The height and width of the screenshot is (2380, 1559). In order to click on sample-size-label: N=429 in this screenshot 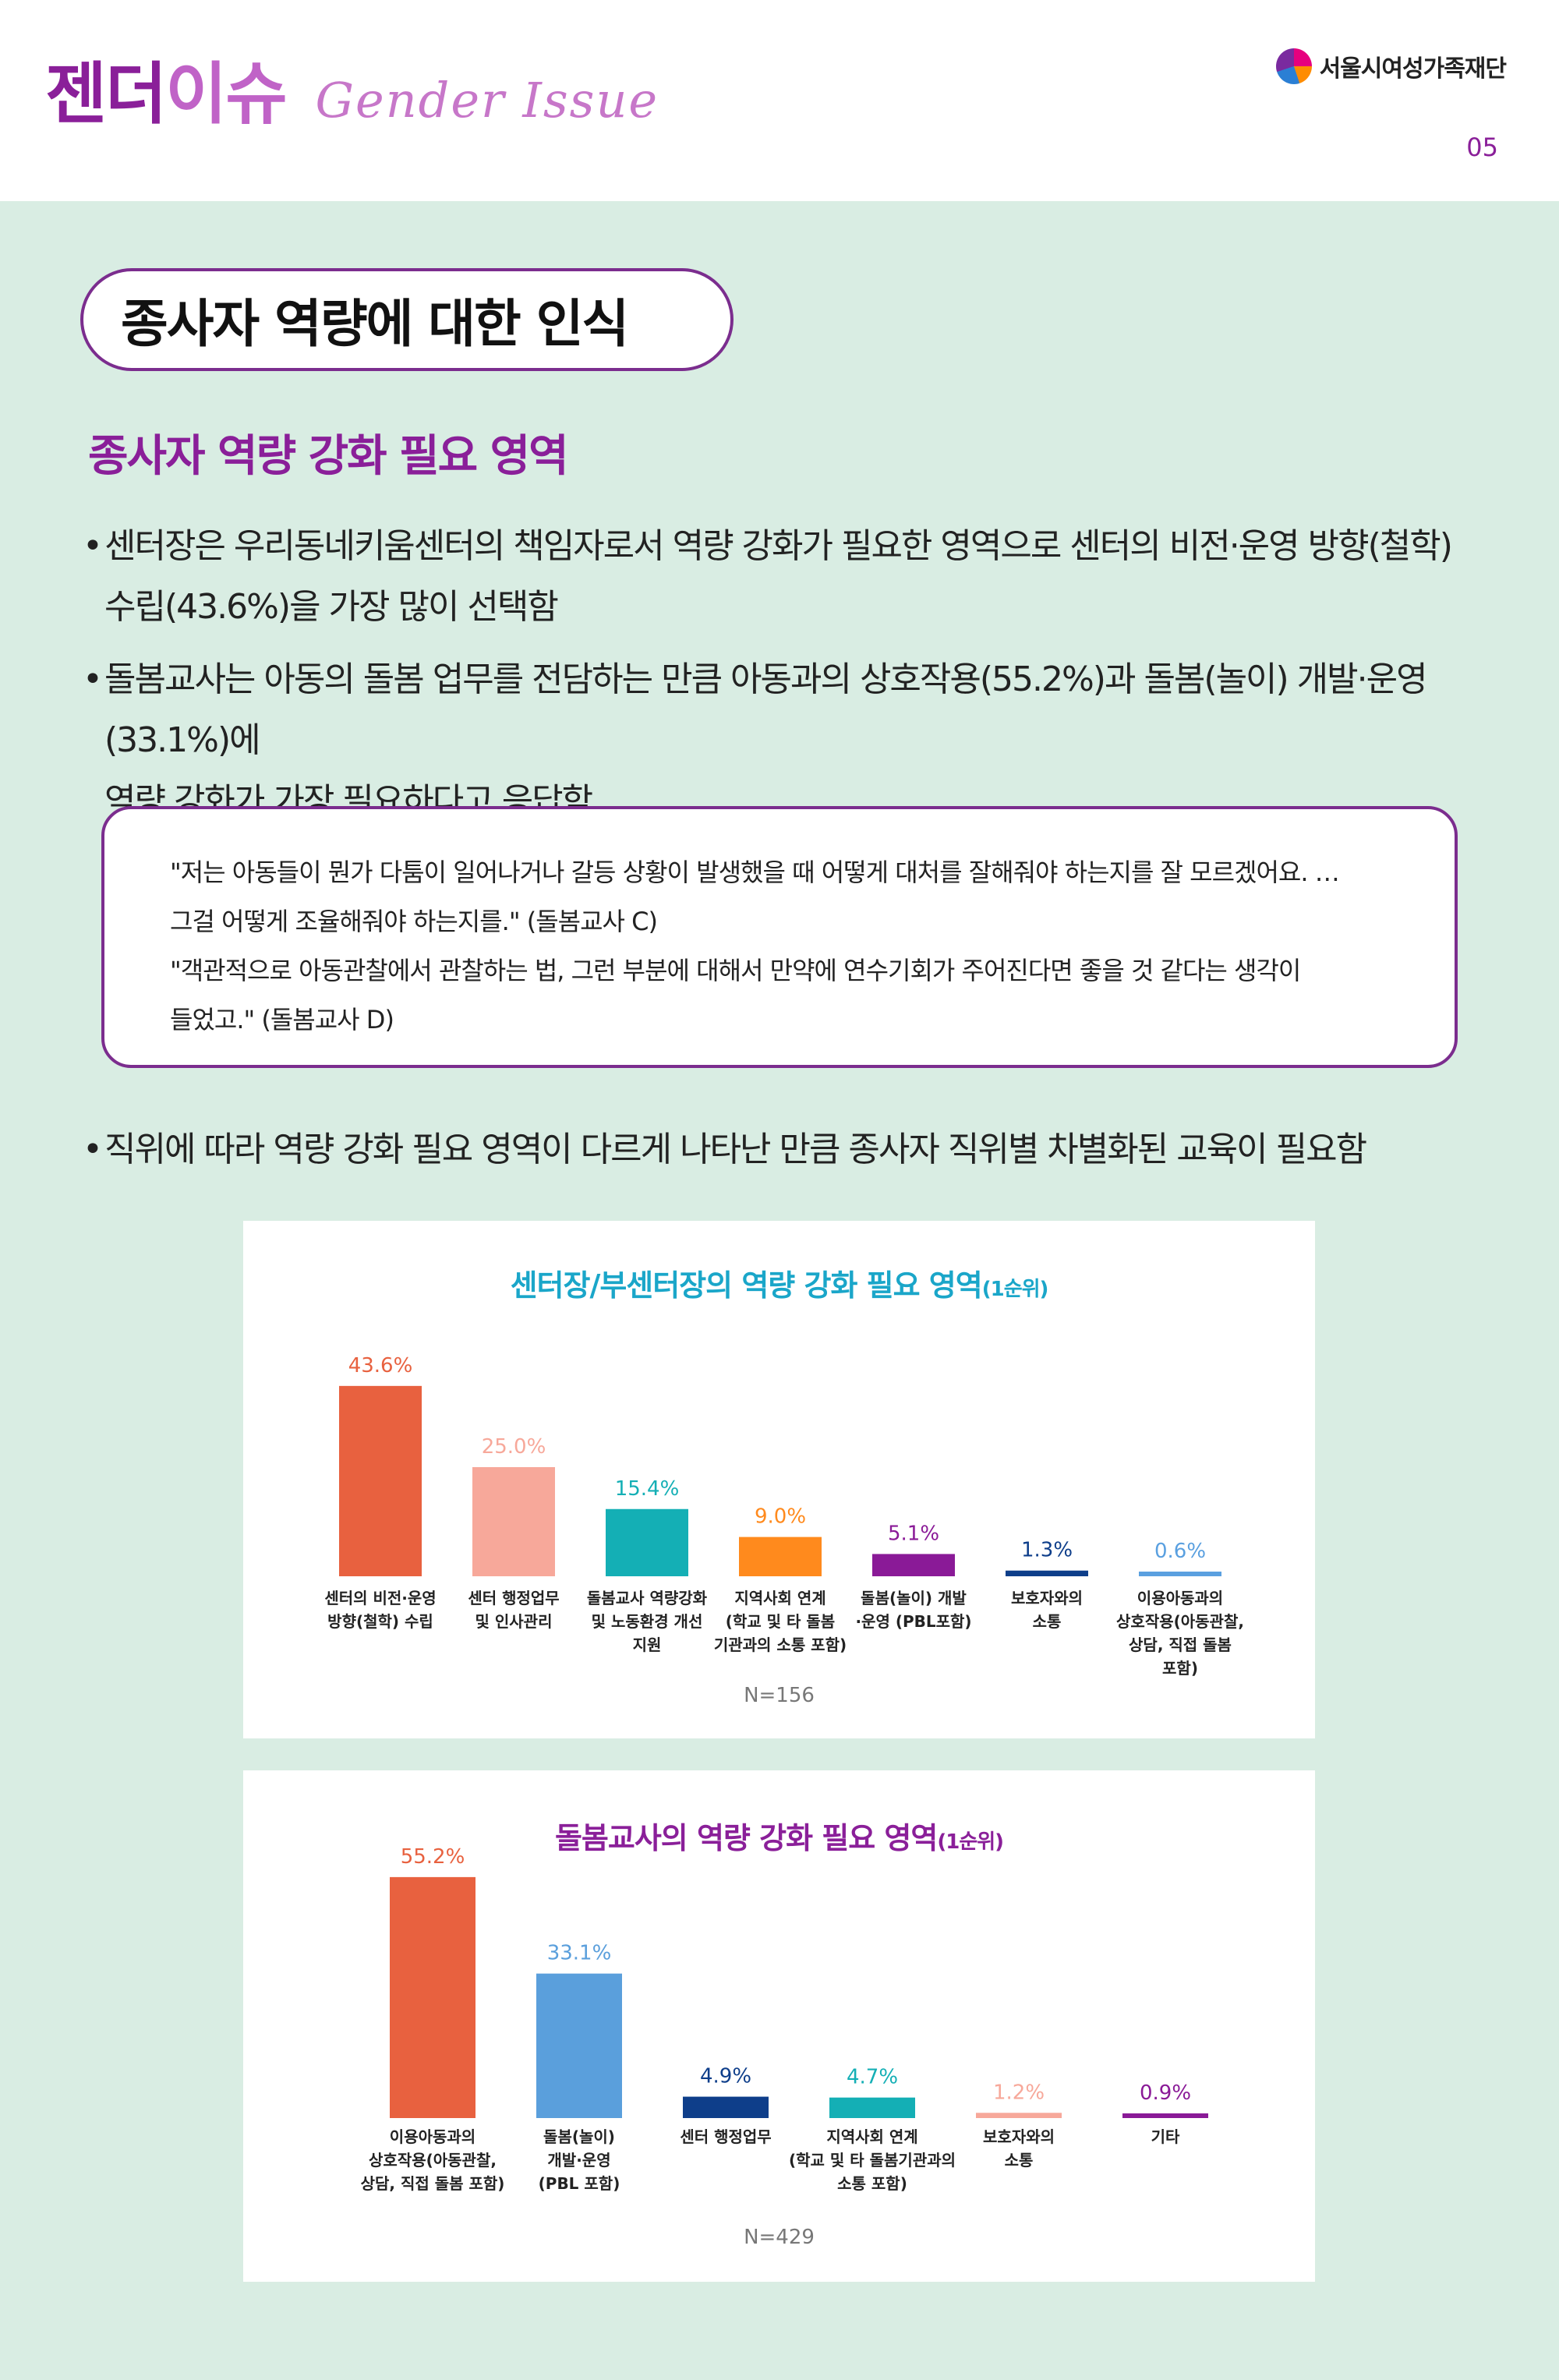, I will do `click(780, 2237)`.